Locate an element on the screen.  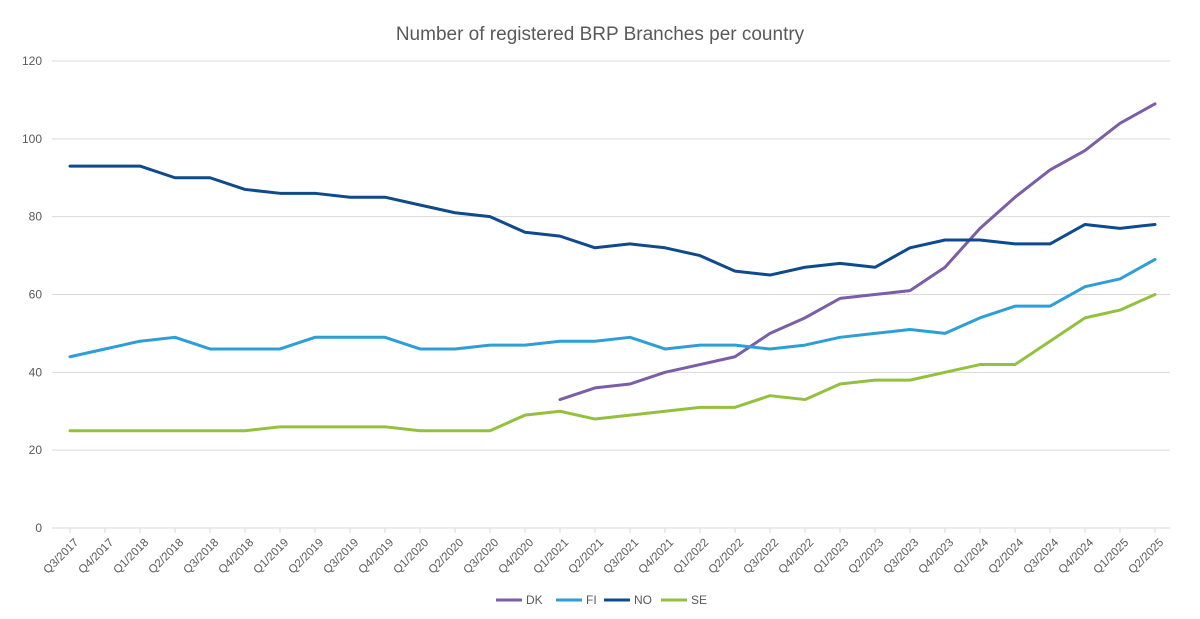
x-tick-label: Q2/2025 is located at coordinates (1147, 557).